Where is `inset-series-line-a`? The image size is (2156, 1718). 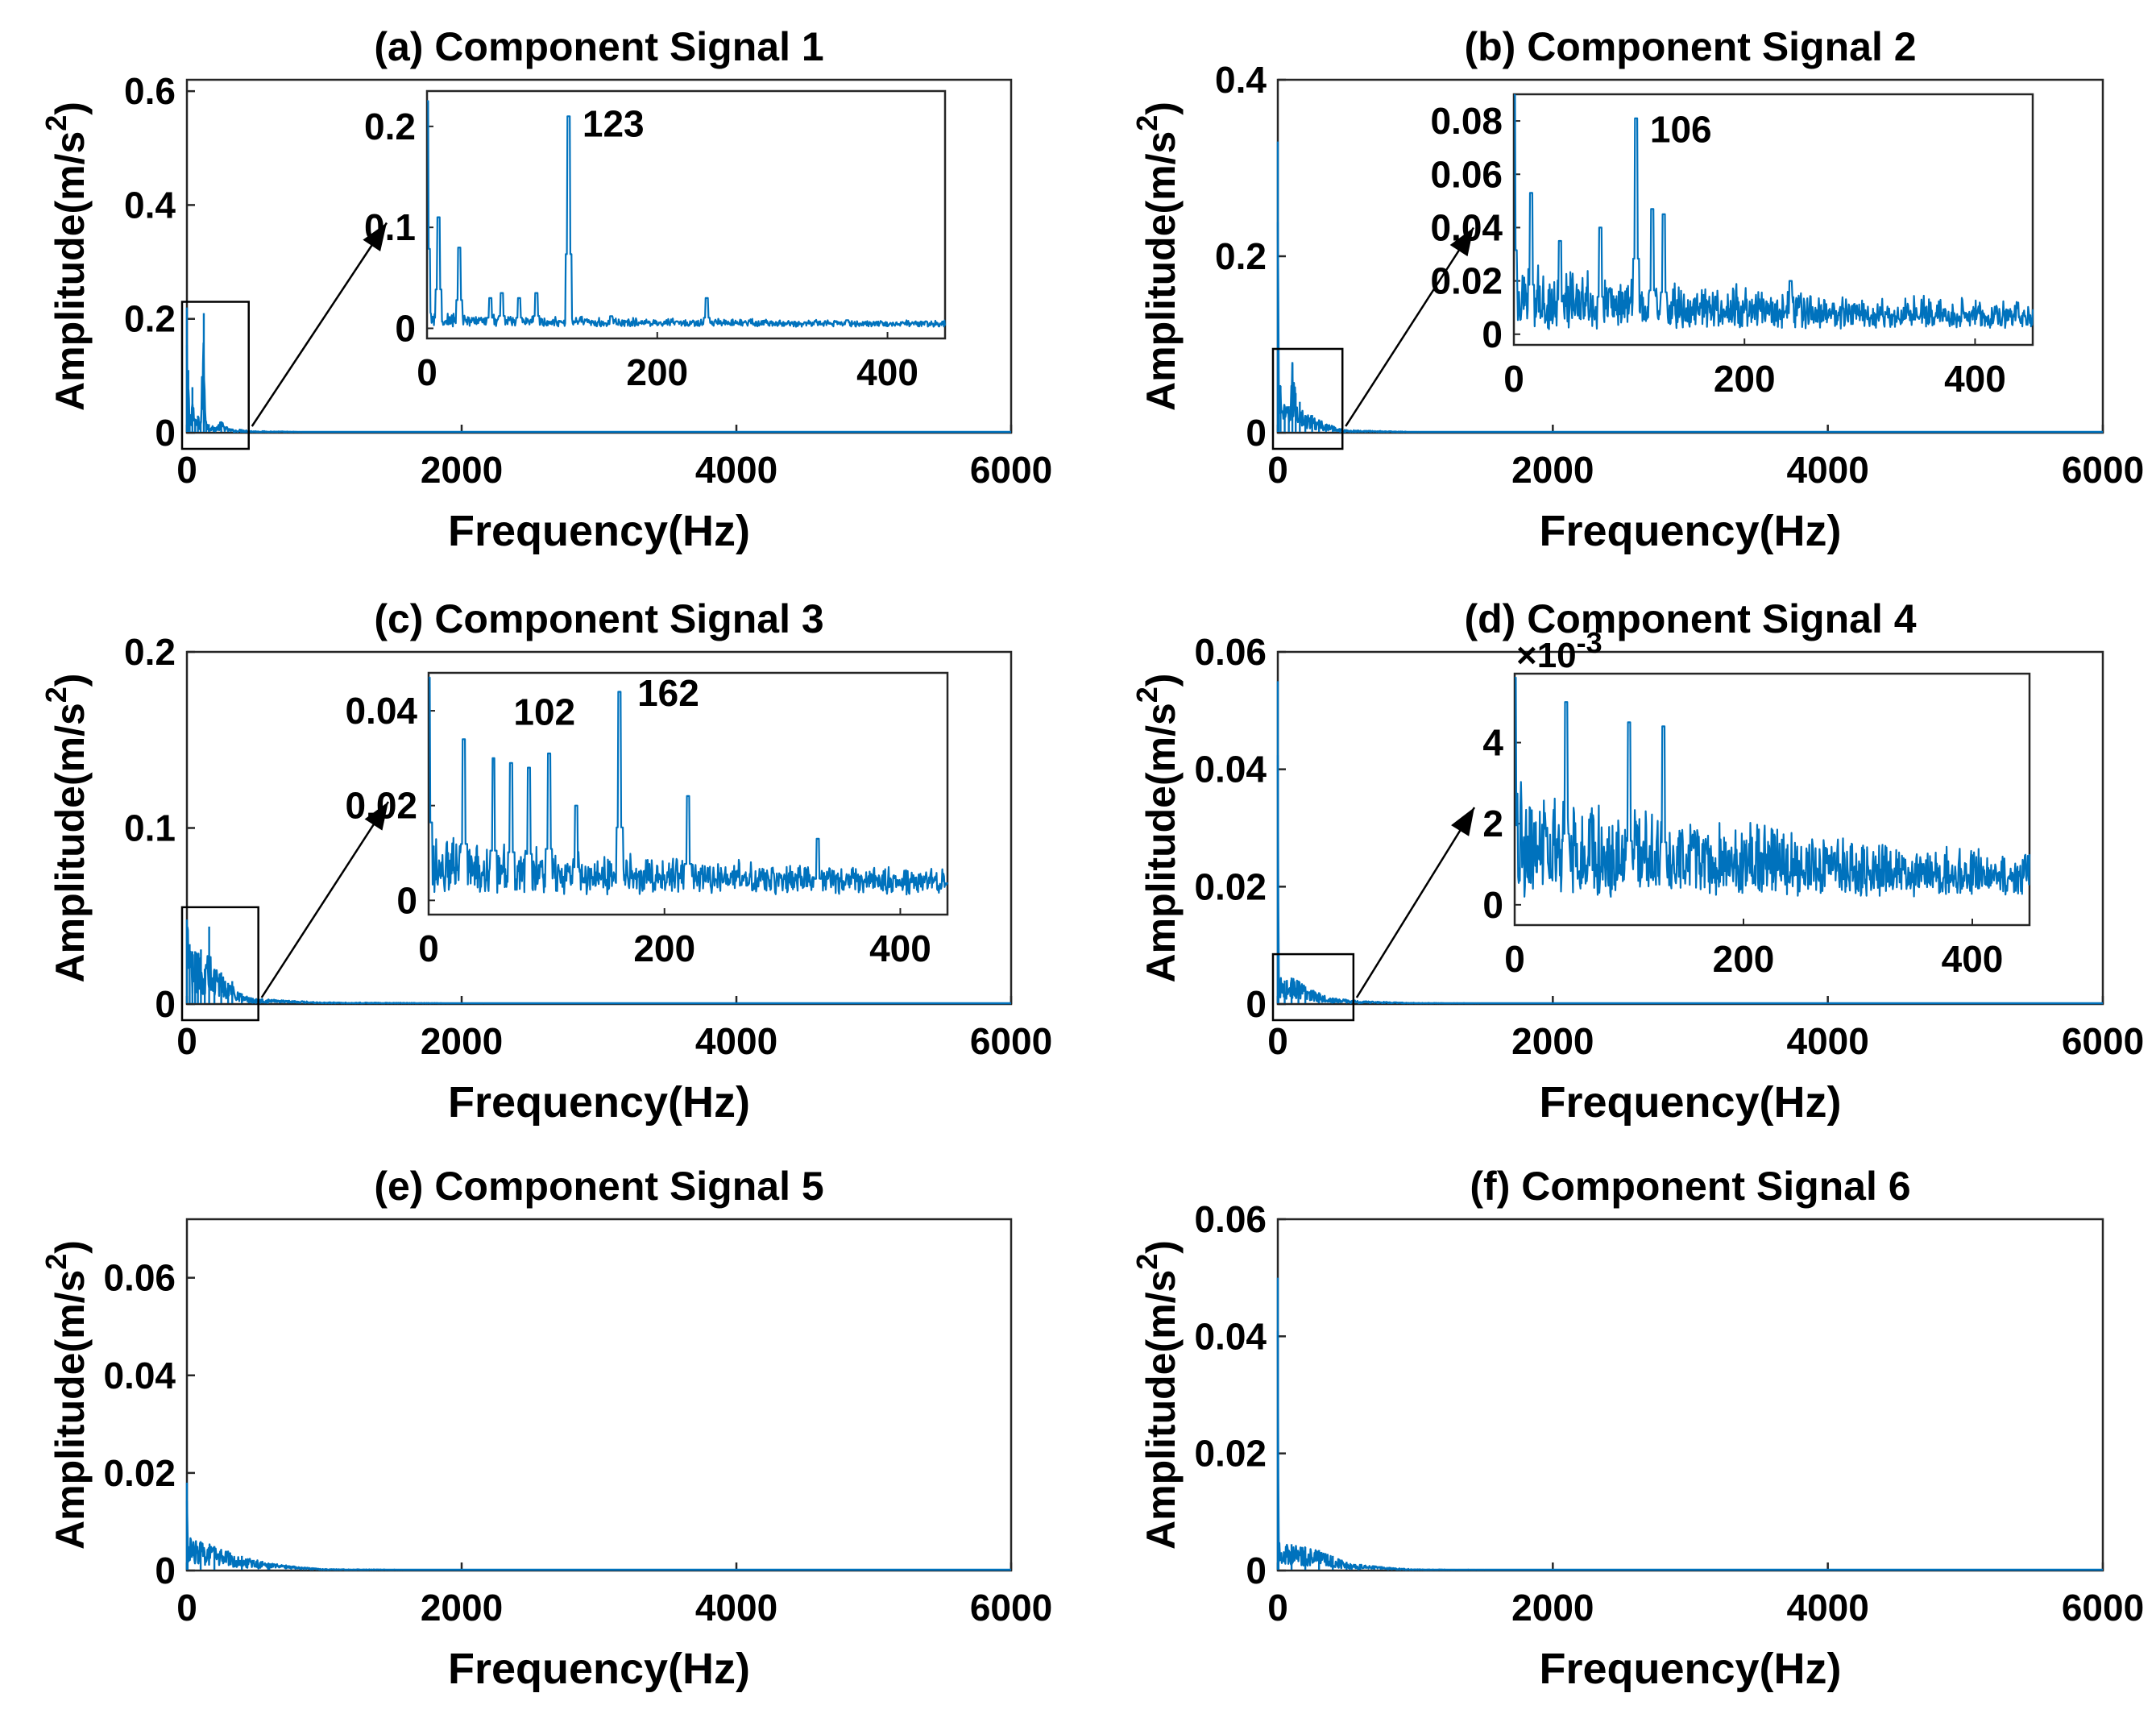 inset-series-line-a is located at coordinates (686, 214).